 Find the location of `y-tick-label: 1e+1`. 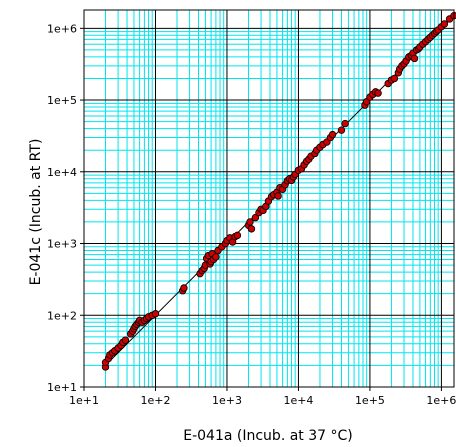

y-tick-label: 1e+1 is located at coordinates (62, 387).